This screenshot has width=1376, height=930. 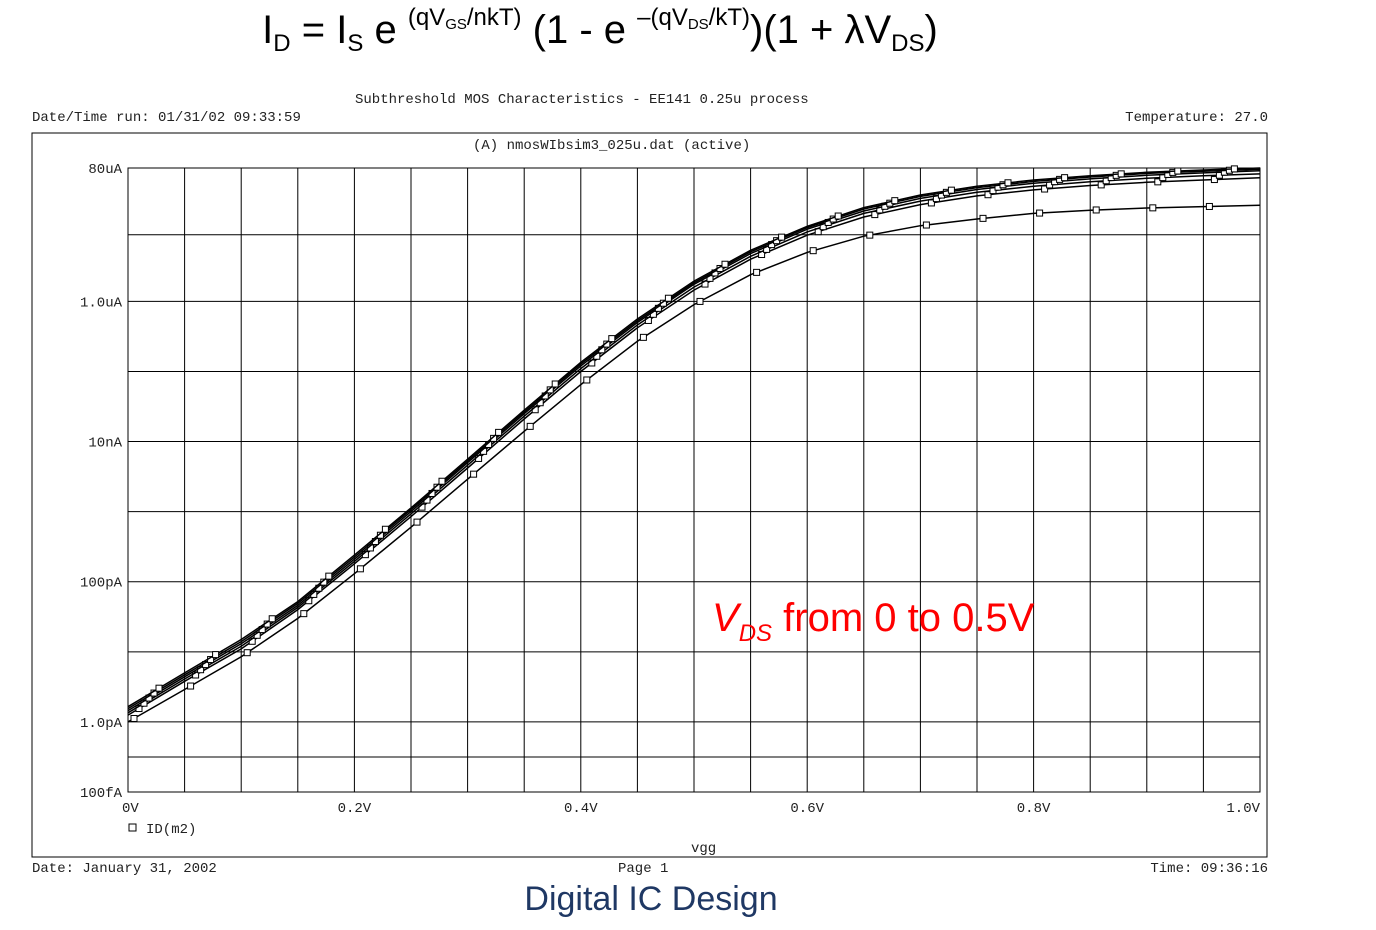 What do you see at coordinates (426, 17) in the screenshot?
I see `formula-exp1-a: (qV` at bounding box center [426, 17].